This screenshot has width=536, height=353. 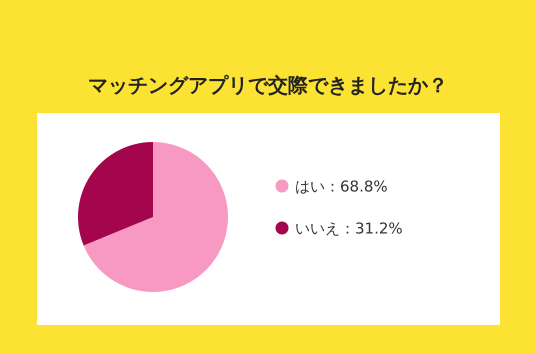 I want to click on legend-label: いいえ：31.2%, so click(x=349, y=229).